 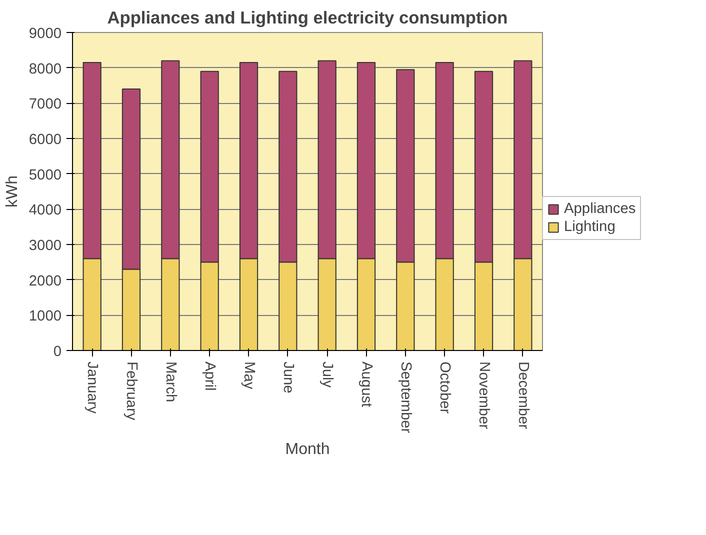 What do you see at coordinates (45, 281) in the screenshot?
I see `y-tick-label: 2000` at bounding box center [45, 281].